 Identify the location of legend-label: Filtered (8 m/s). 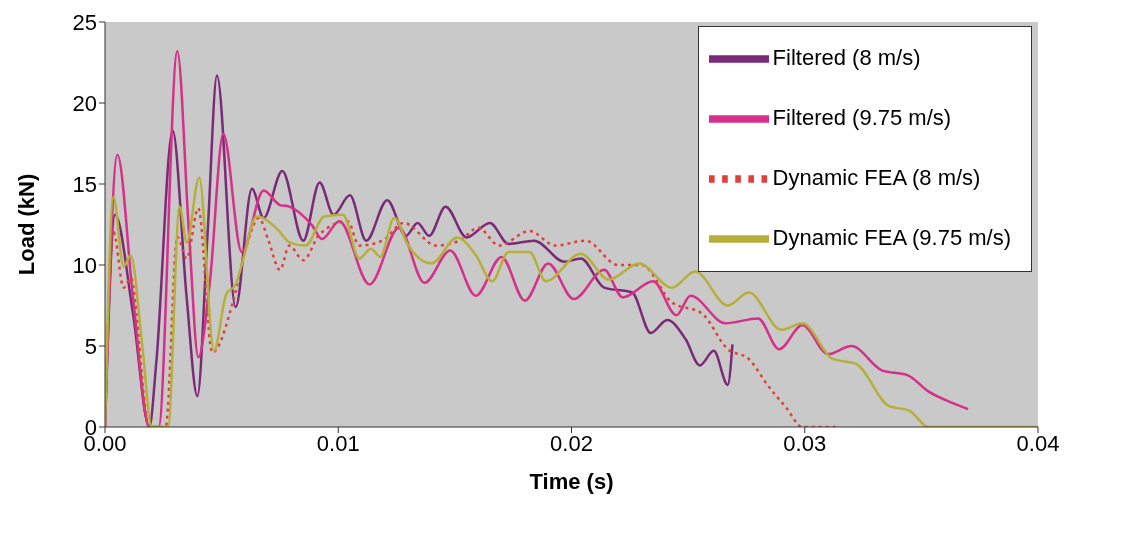
(846, 57).